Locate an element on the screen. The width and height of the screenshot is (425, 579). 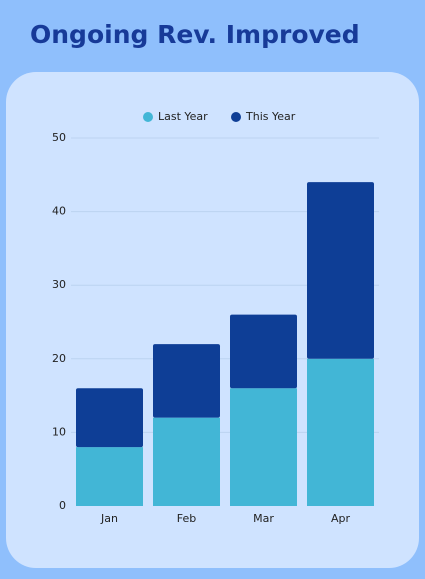
legend-label: Last Year is located at coordinates (183, 116).